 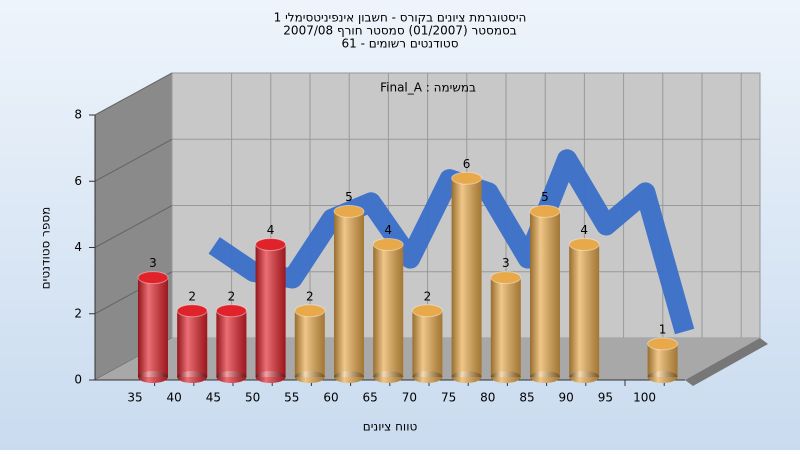 What do you see at coordinates (428, 88) in the screenshot?
I see `chart-subtitle: במשימה : Final_A` at bounding box center [428, 88].